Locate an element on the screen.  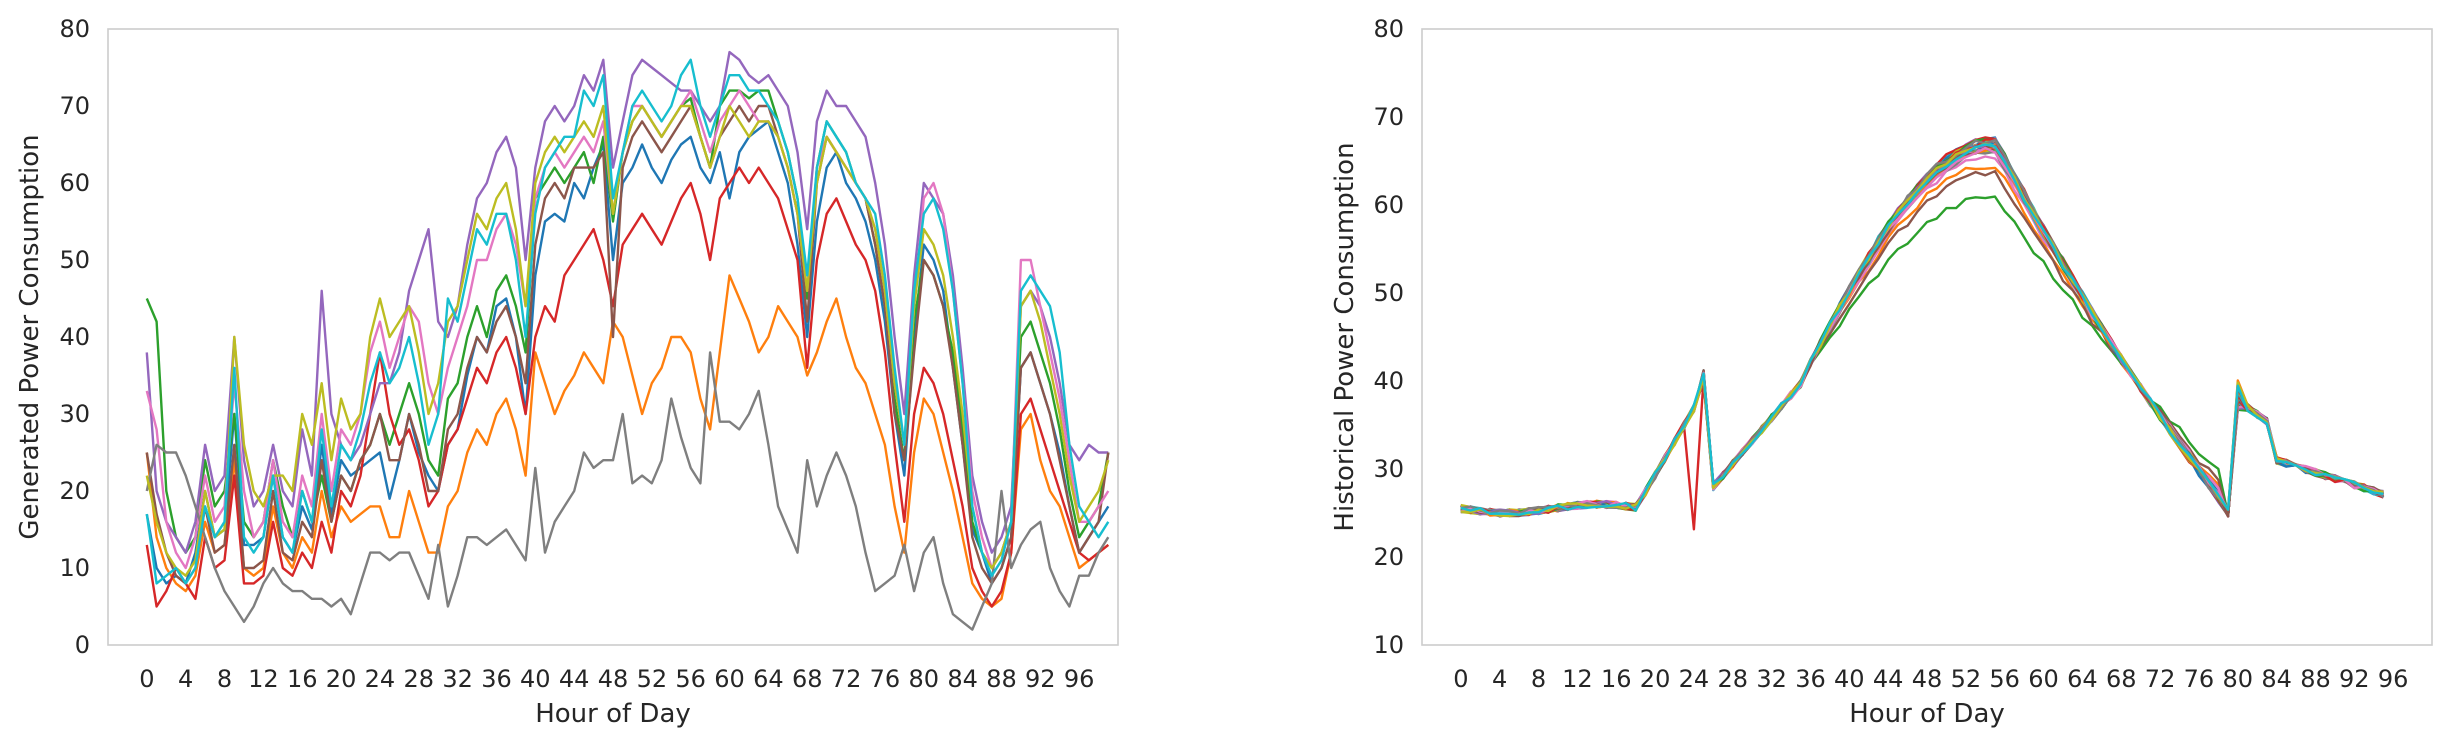
y-axis-label: Generated Power Consumption is located at coordinates (30, 336).